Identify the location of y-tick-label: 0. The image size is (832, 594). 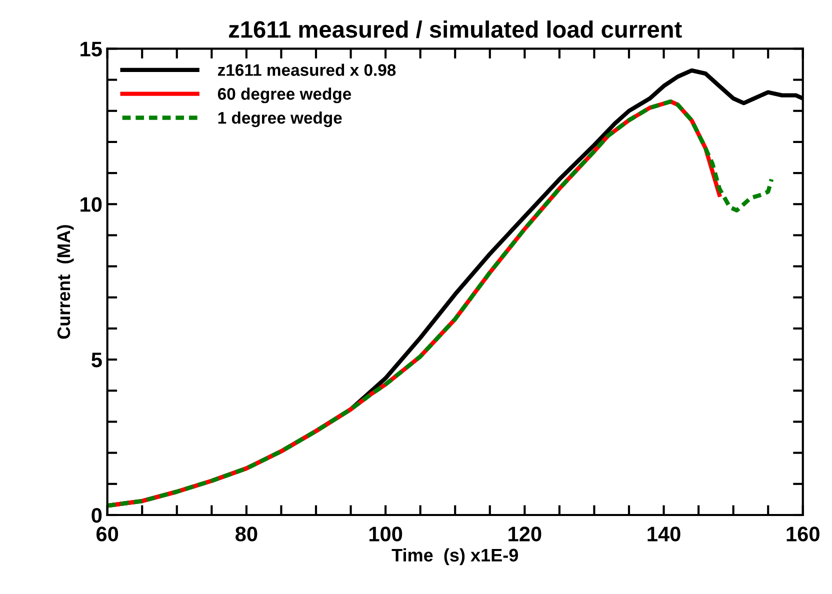
(97, 515).